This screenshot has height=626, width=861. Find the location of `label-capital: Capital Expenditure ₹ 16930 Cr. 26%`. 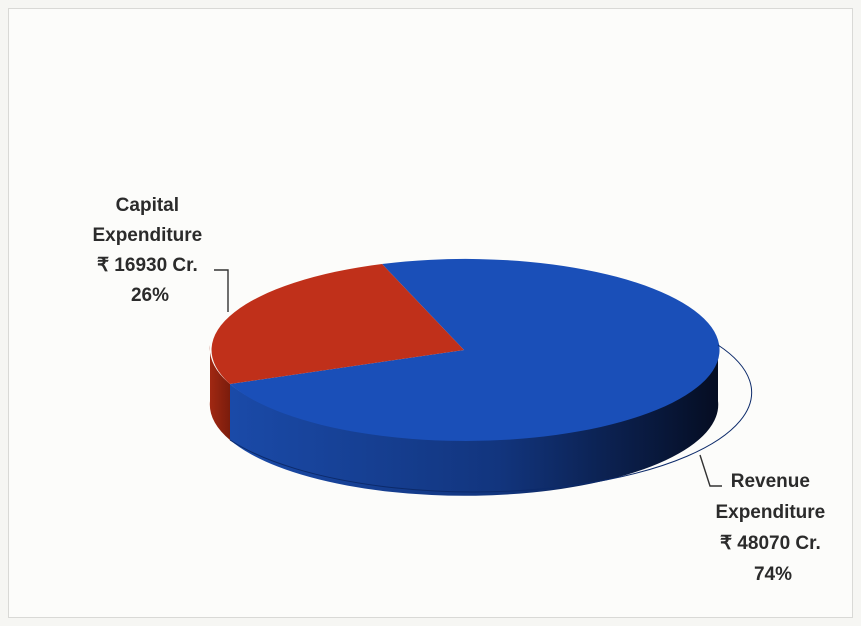

label-capital: Capital Expenditure ₹ 16930 Cr. 26% is located at coordinates (149, 250).